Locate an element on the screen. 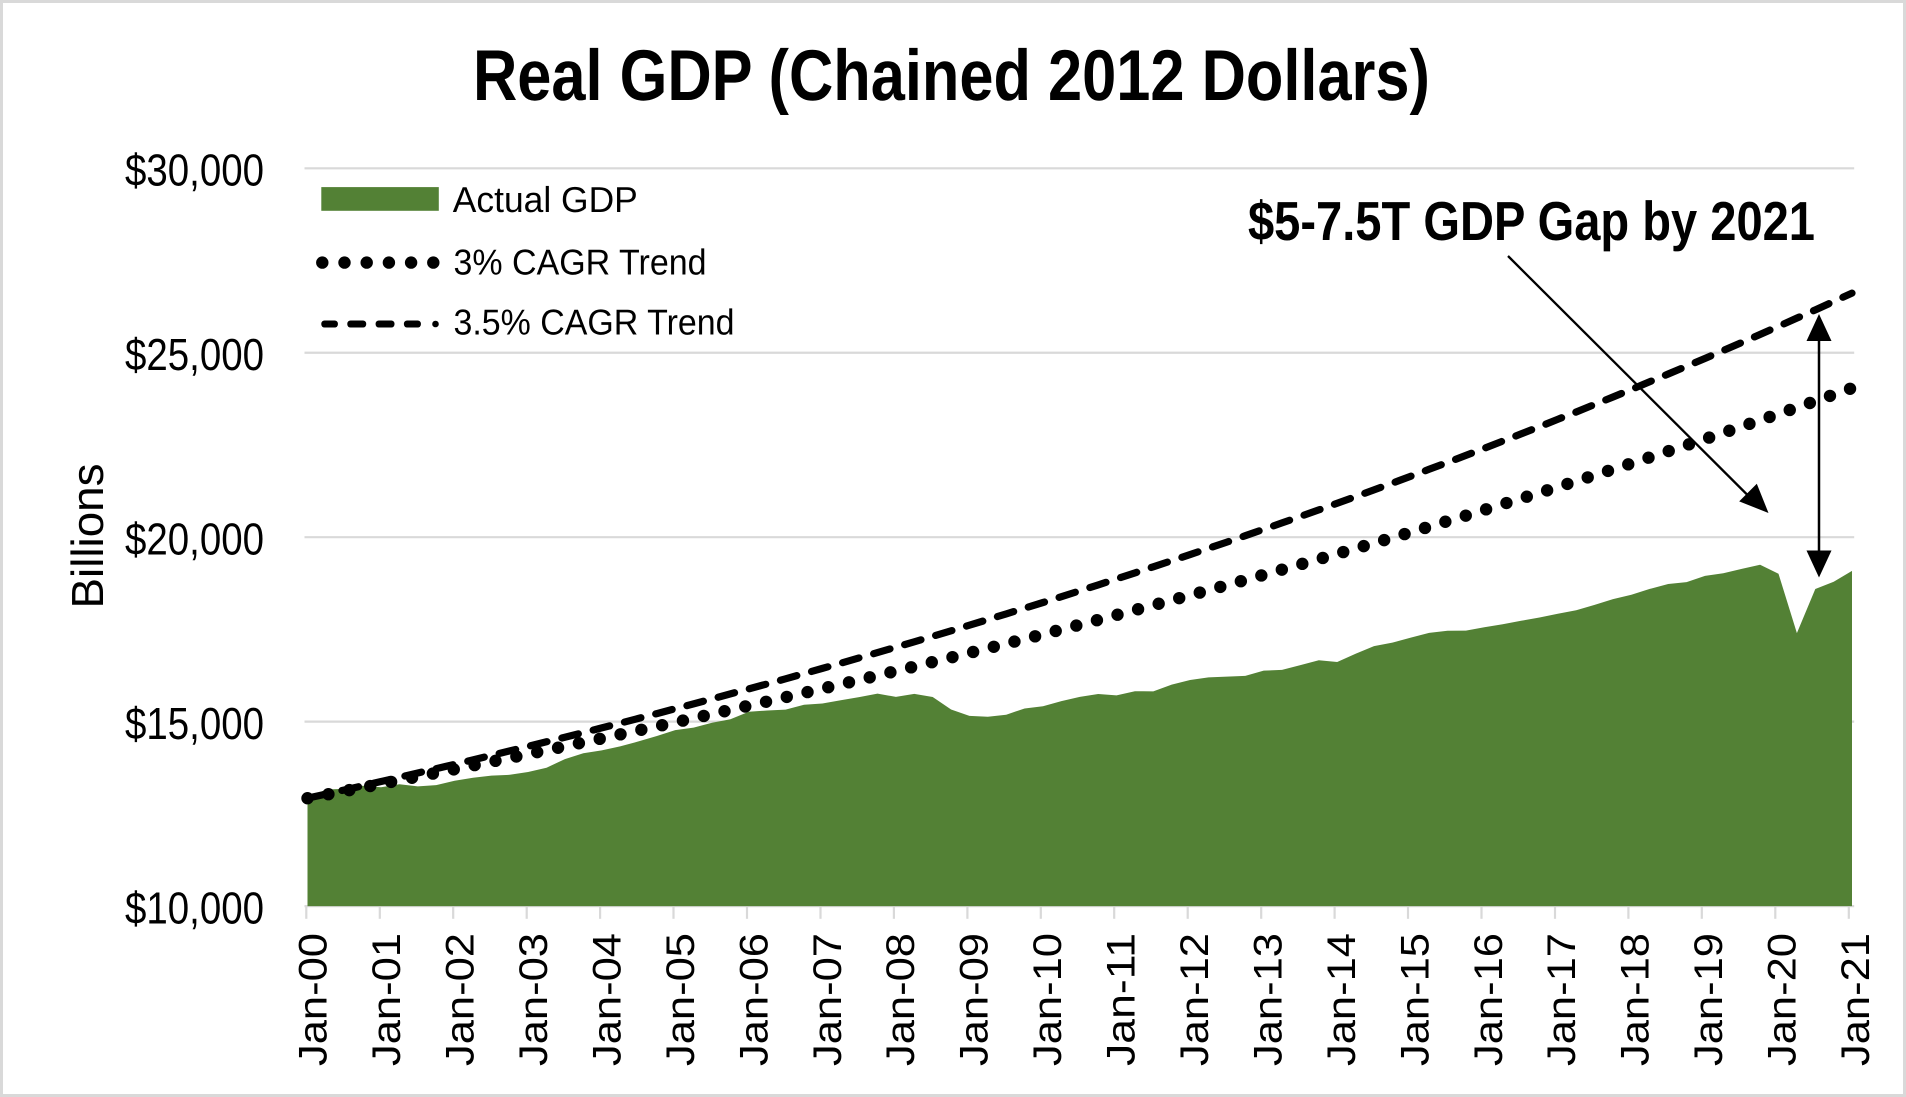  svg-text: 3.5% CAGR Trend is located at coordinates (594, 322).